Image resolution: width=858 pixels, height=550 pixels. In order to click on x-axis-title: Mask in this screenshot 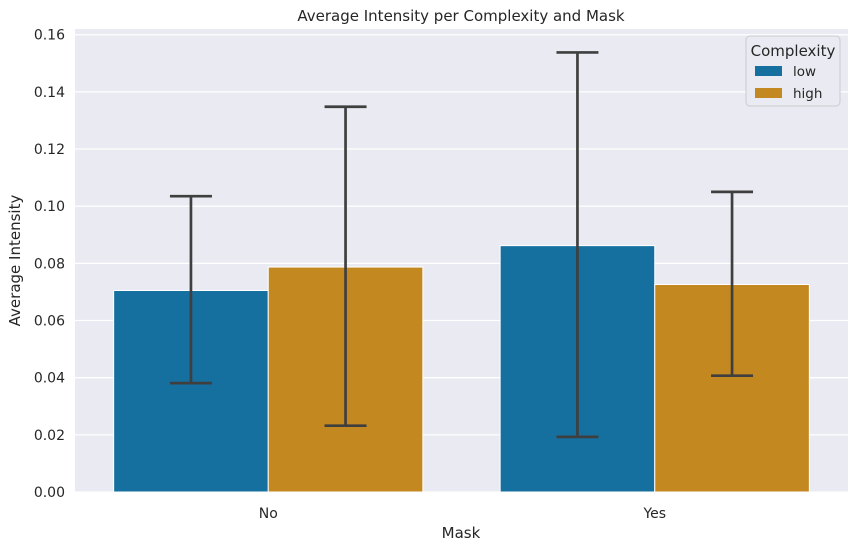, I will do `click(461, 533)`.